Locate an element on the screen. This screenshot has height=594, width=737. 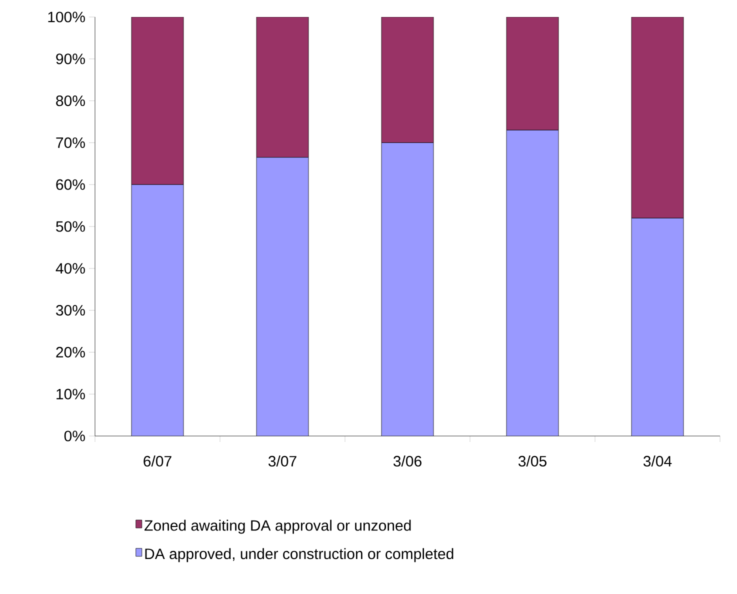
y-tick-label: 30% is located at coordinates (70, 310).